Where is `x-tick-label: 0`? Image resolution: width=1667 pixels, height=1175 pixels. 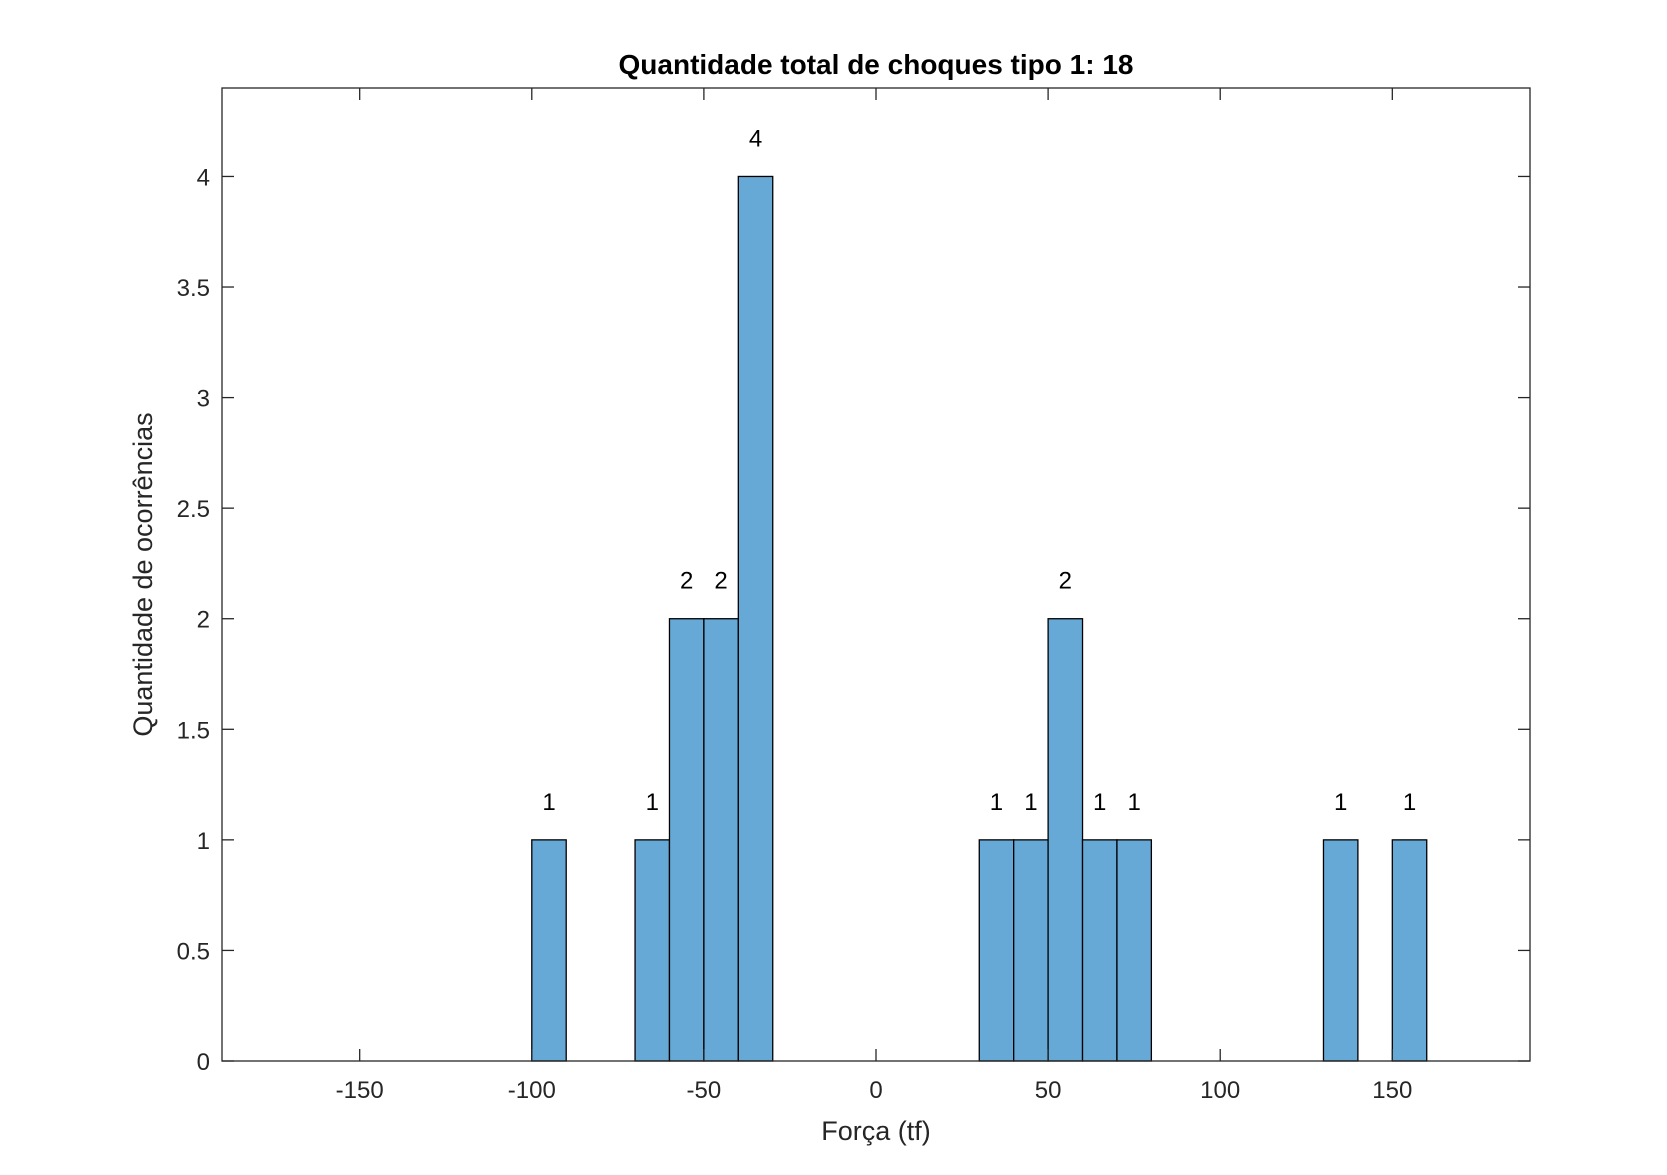 x-tick-label: 0 is located at coordinates (875, 1090).